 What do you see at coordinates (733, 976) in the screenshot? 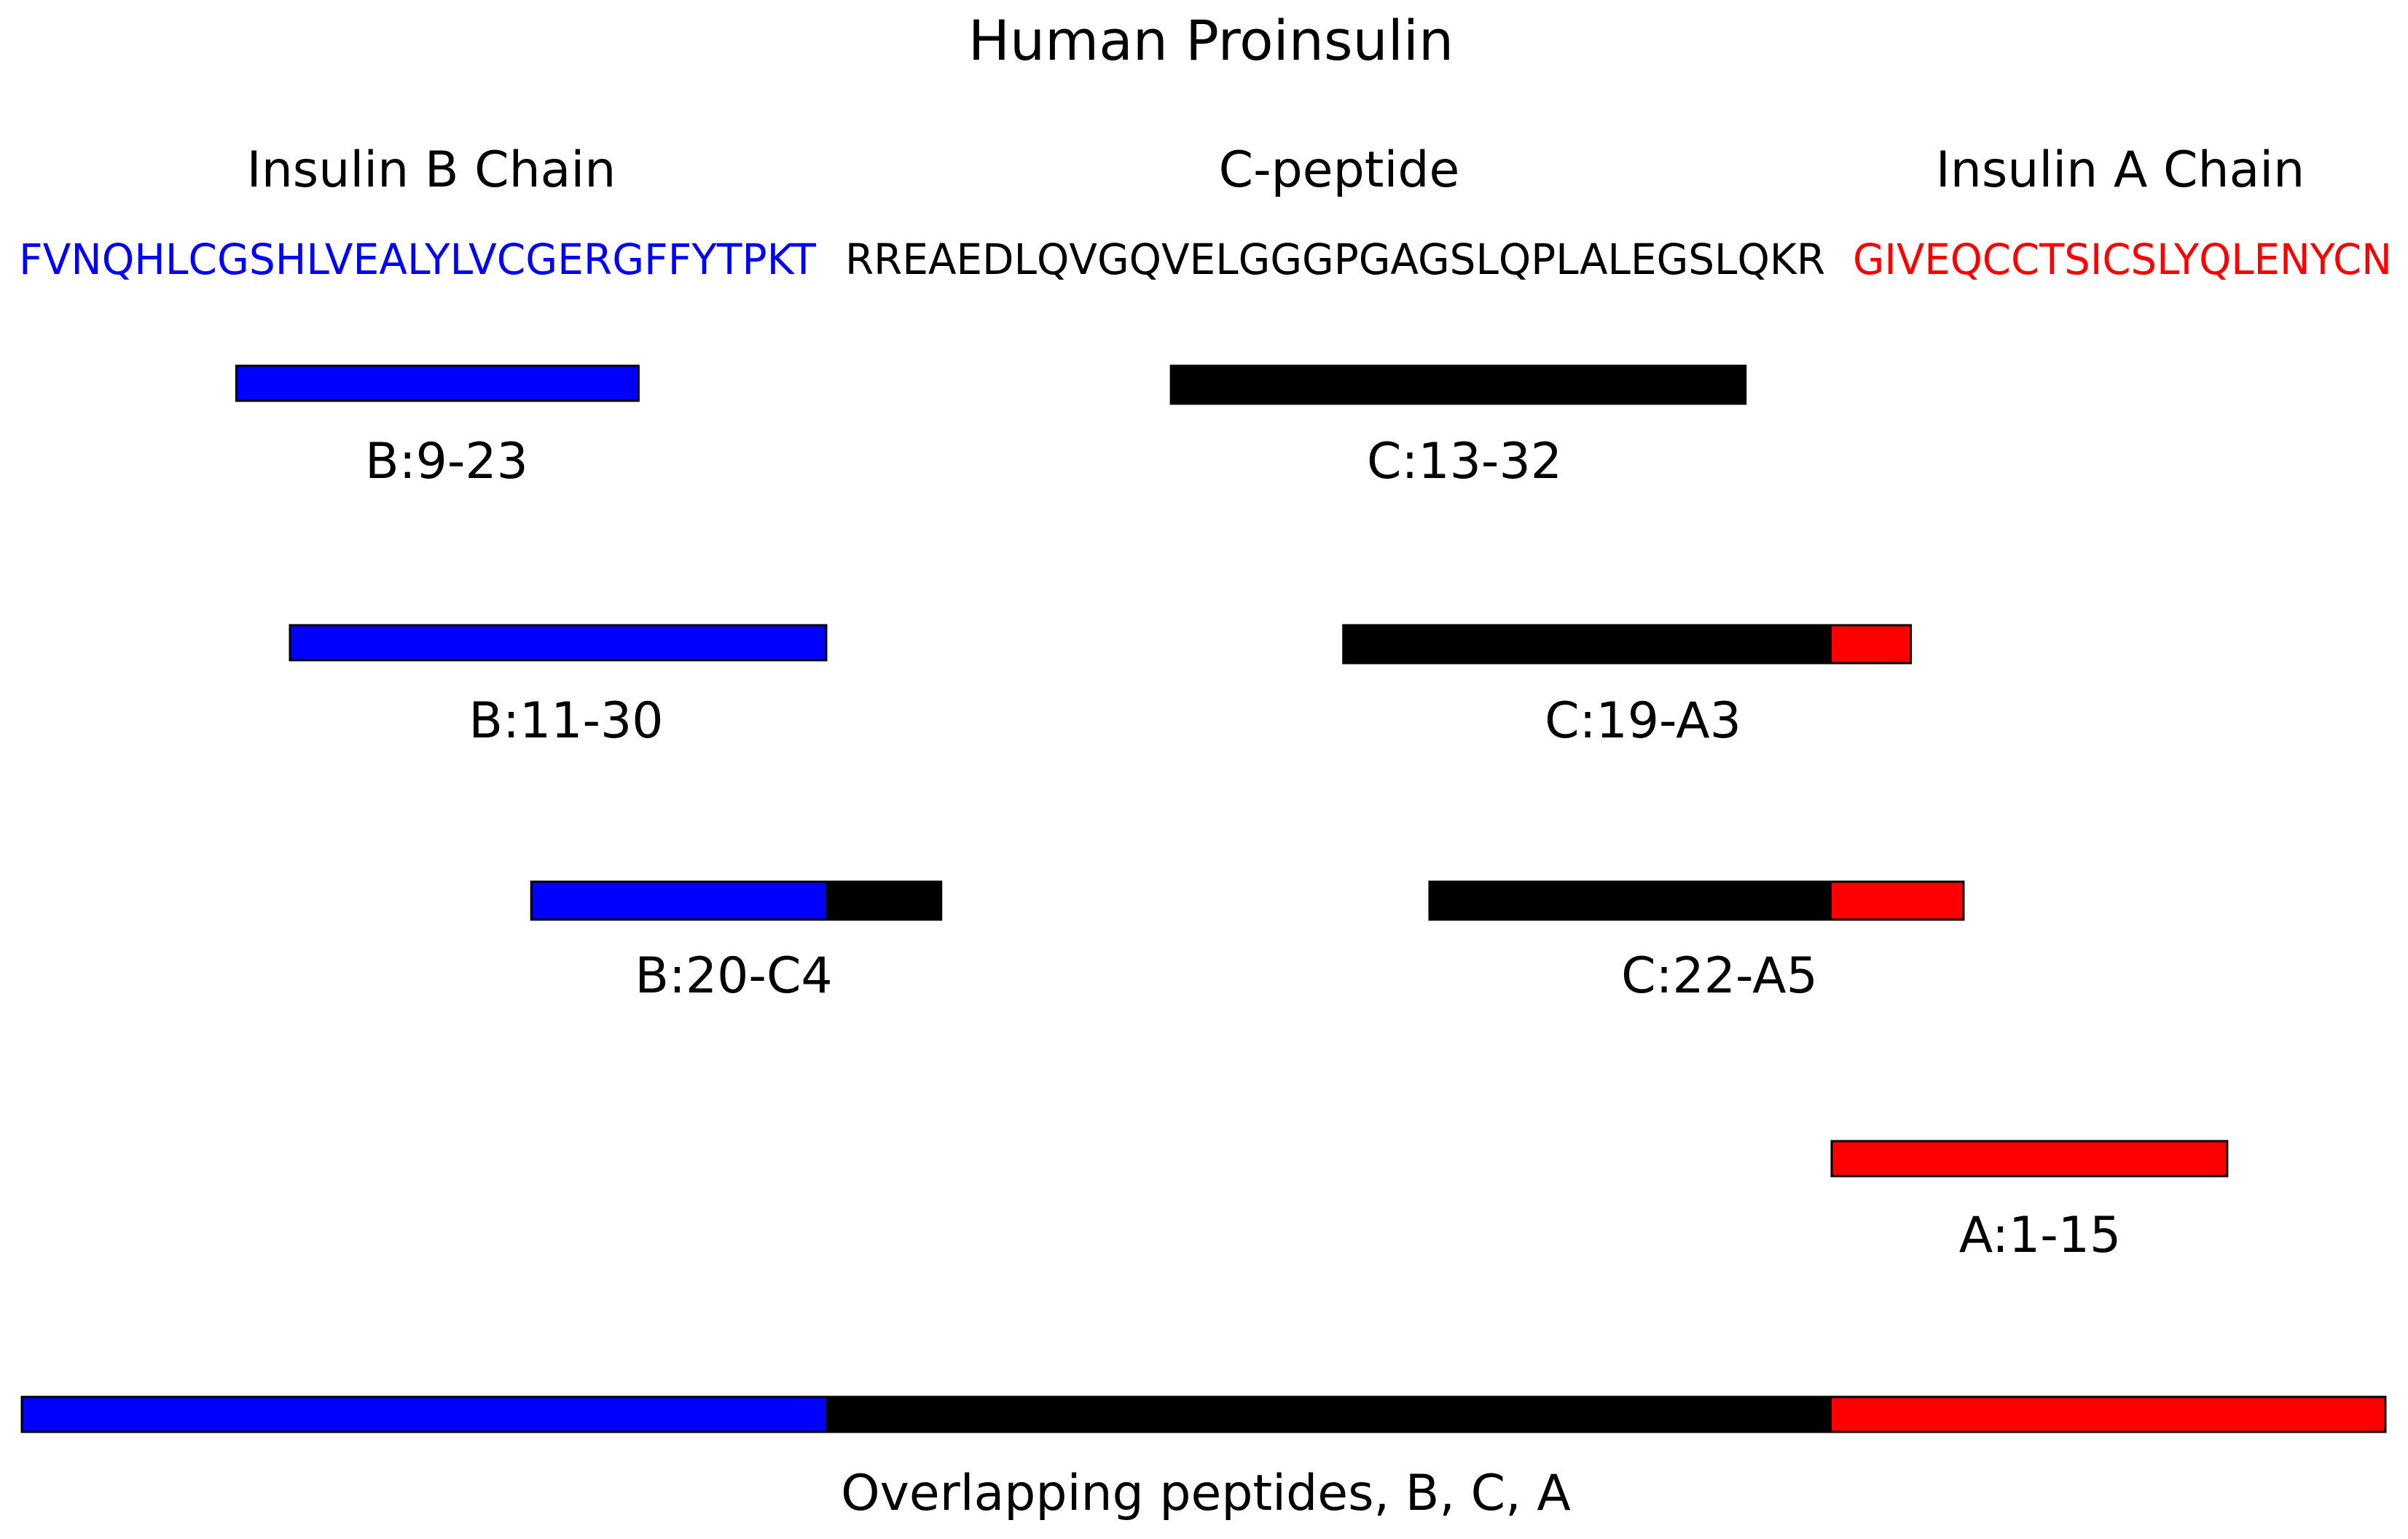
I see `peptide-label: B:20-C4` at bounding box center [733, 976].